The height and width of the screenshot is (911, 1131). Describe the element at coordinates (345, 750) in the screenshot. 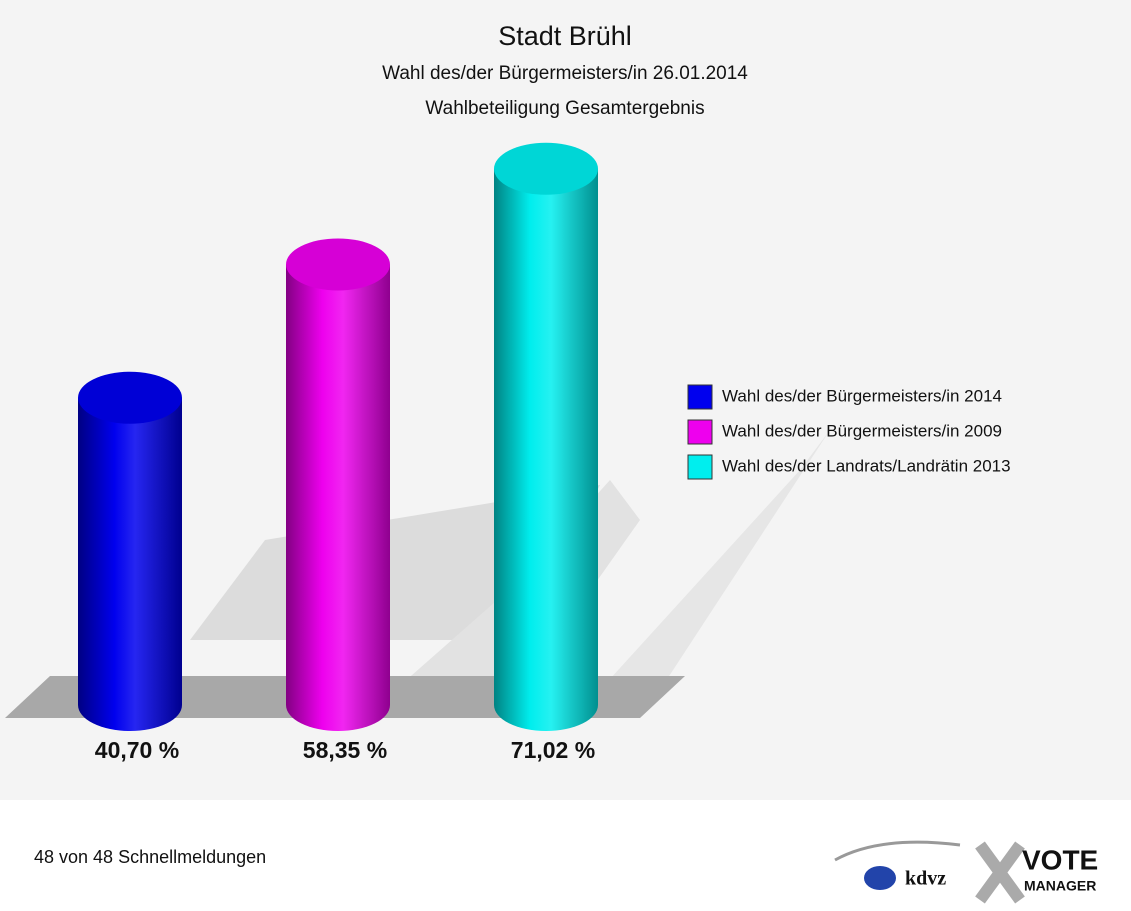

I see `value-label: 58,35 %` at that location.